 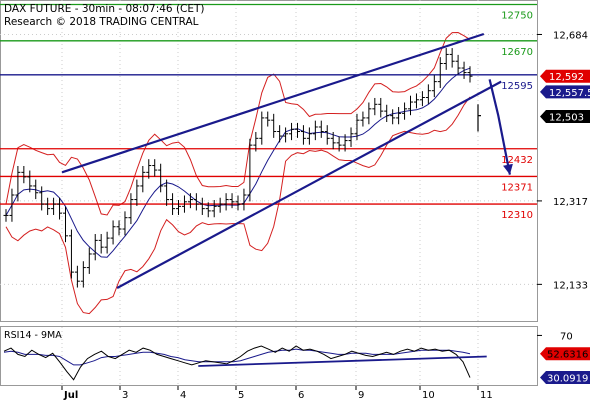 What do you see at coordinates (361, 395) in the screenshot?
I see `x-tick-label: 9` at bounding box center [361, 395].